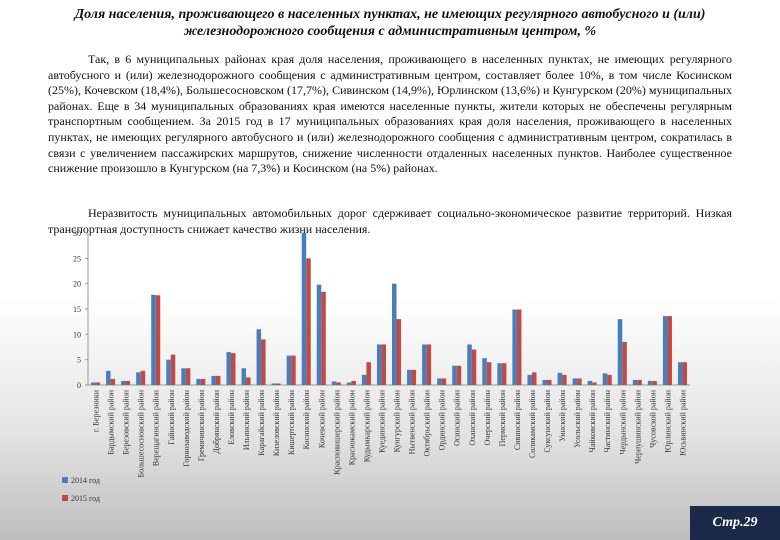 This screenshot has height=540, width=780. What do you see at coordinates (472, 417) in the screenshot?
I see `x-tick-label: Оханский район` at bounding box center [472, 417].